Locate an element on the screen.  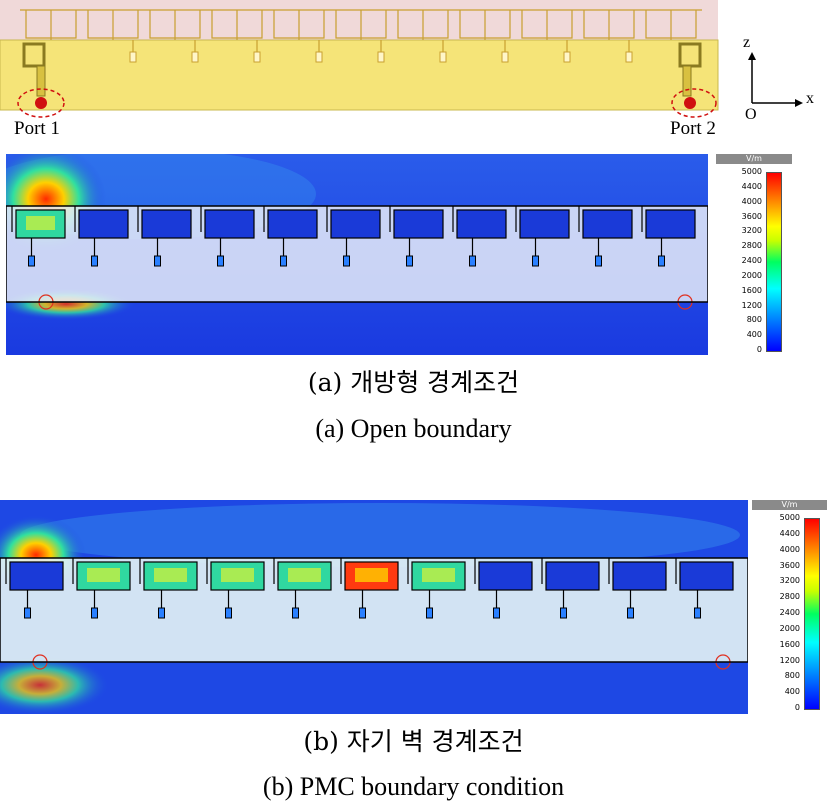
antenna-geometry is located at coordinates (401, 59).